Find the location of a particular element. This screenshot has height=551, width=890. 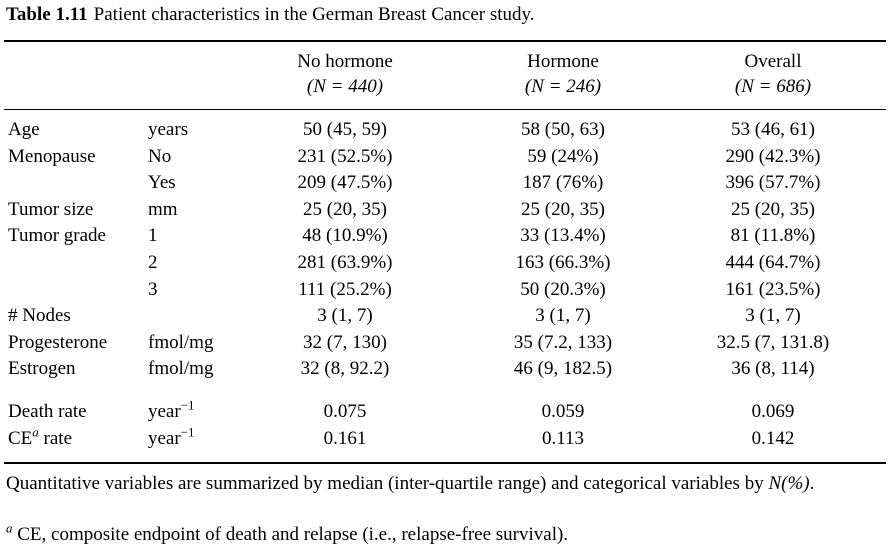

cell-value: 444 (64.7%) is located at coordinates (773, 262).